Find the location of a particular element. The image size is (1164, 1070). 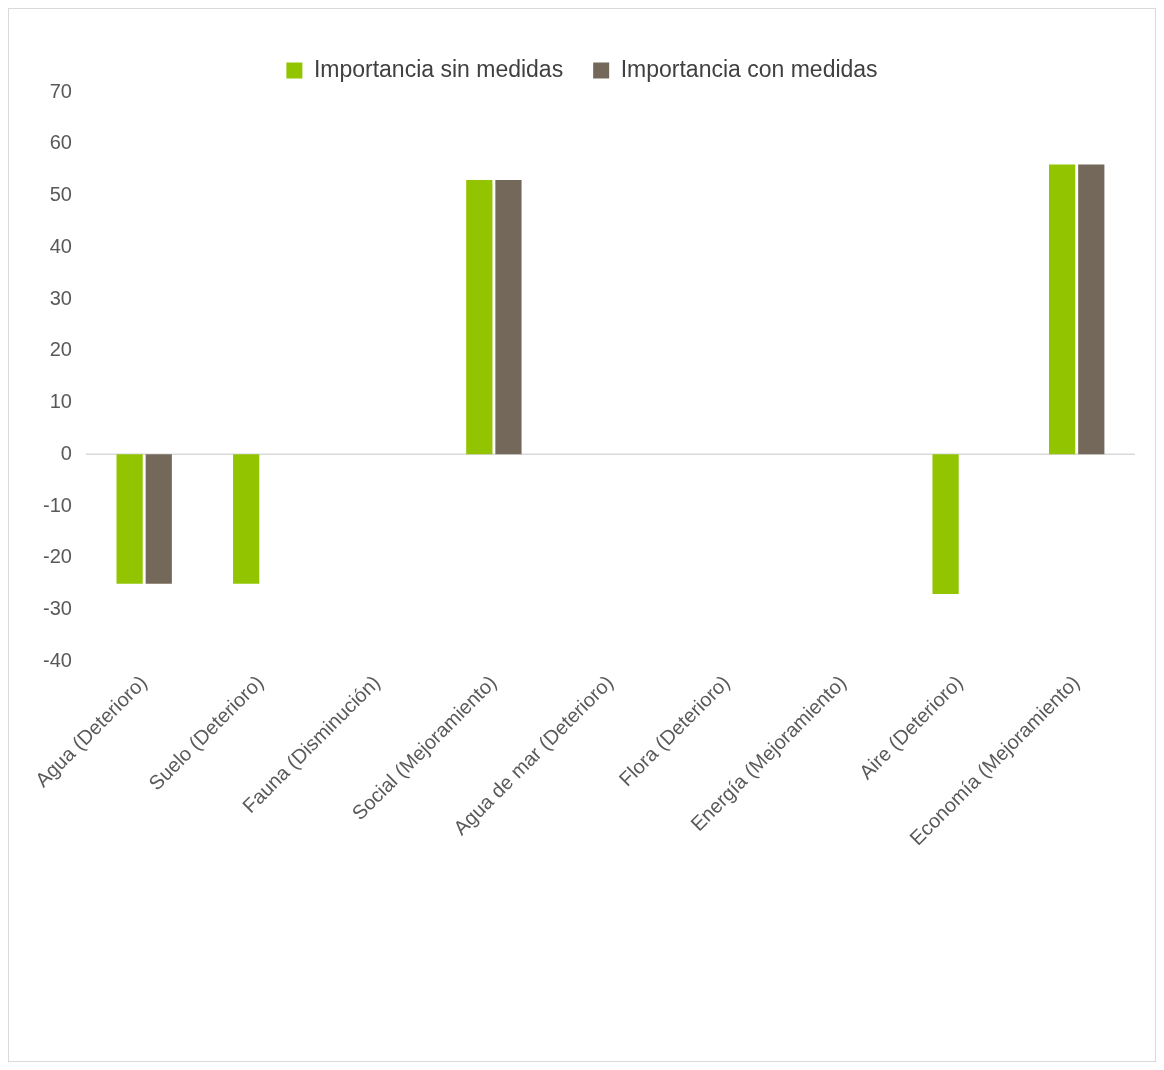

y-tick-label: -10 is located at coordinates (57, 504).